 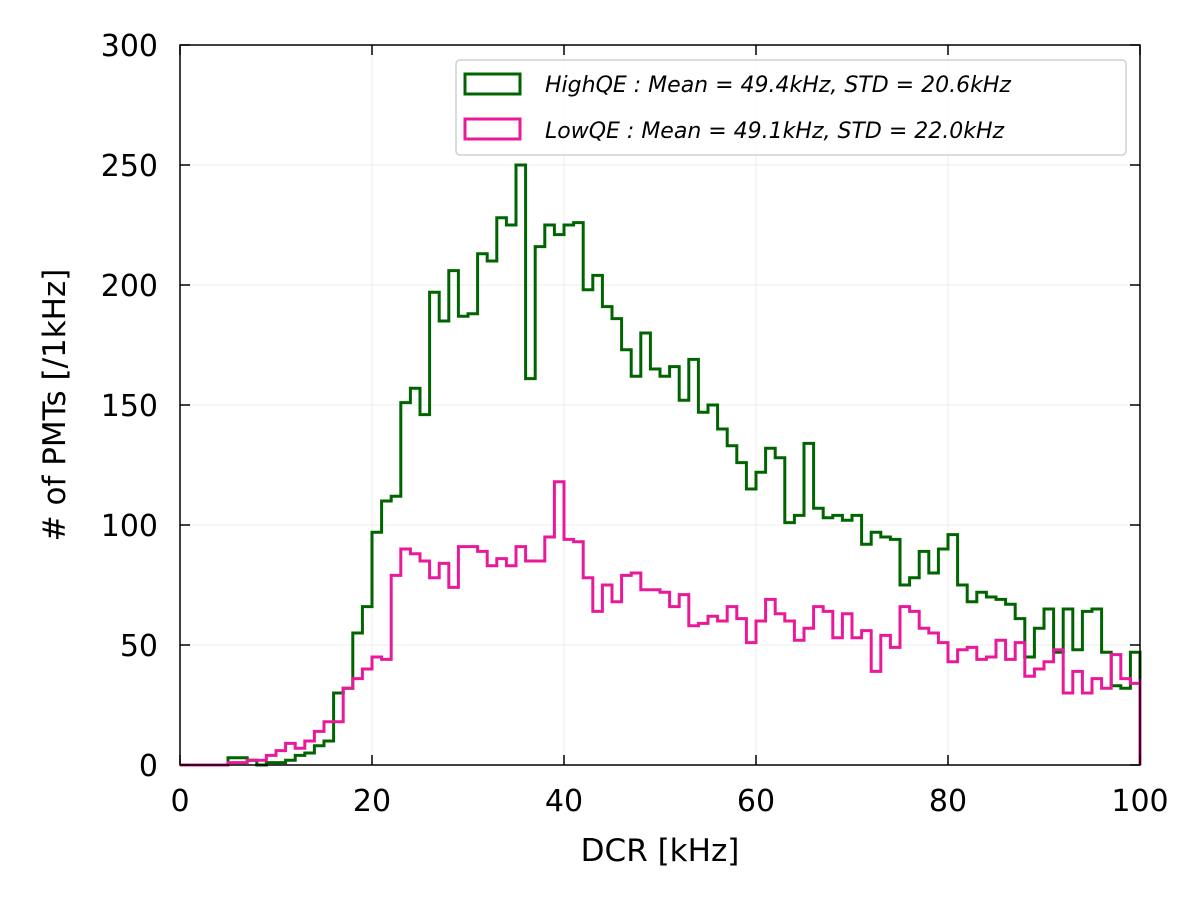 What do you see at coordinates (948, 801) in the screenshot?
I see `x-tick-label: 80` at bounding box center [948, 801].